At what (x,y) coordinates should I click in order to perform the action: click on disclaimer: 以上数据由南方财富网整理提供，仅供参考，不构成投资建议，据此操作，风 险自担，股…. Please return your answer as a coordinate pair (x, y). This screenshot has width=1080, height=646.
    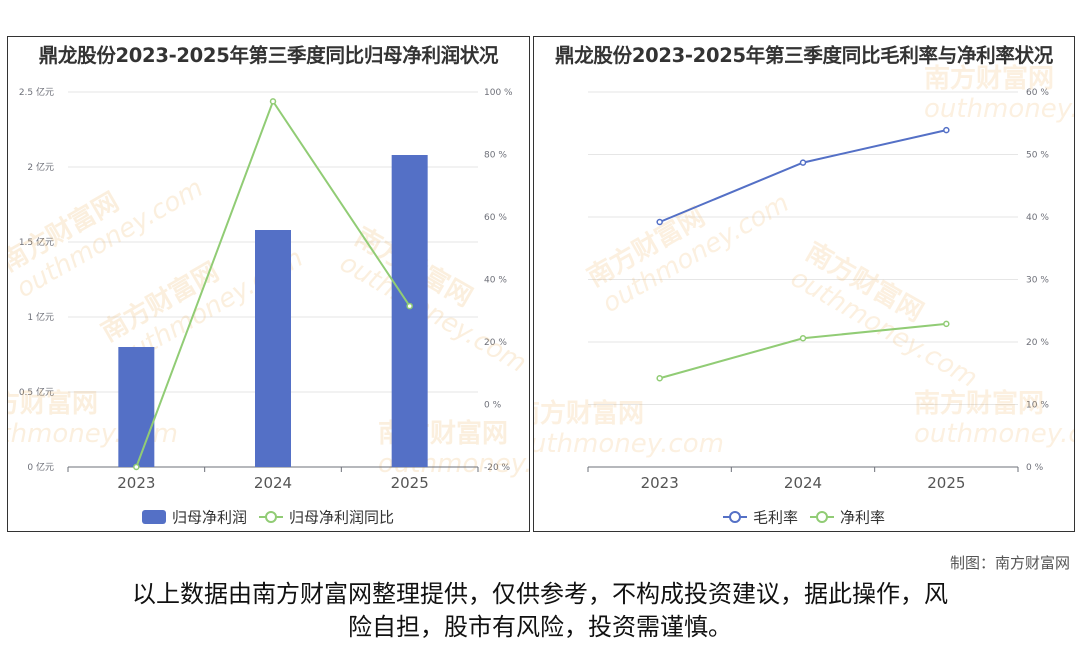
    Looking at the image, I should click on (540, 611).